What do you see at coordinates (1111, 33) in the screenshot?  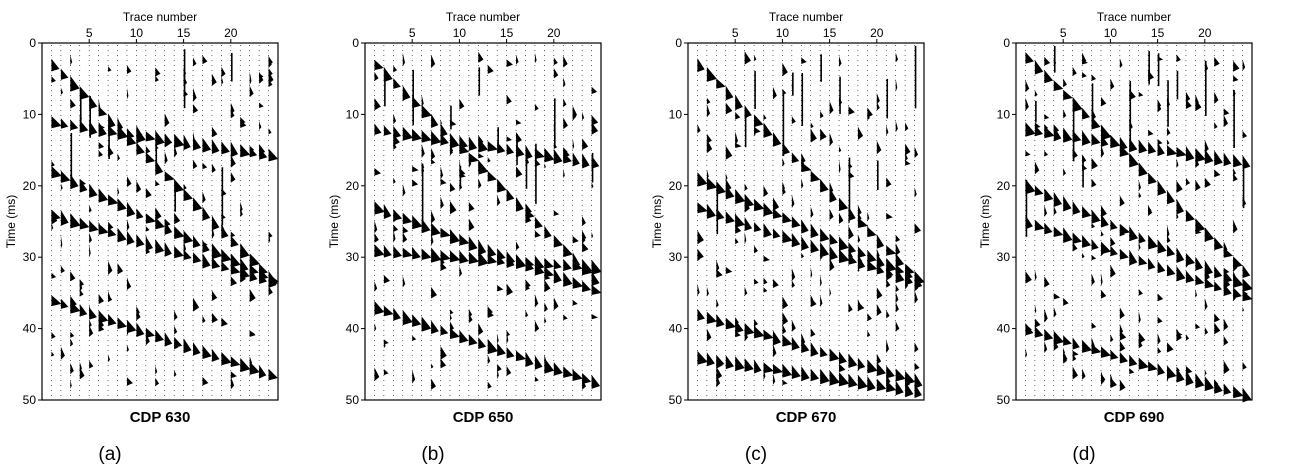 I see `x-tick-label: 10` at bounding box center [1111, 33].